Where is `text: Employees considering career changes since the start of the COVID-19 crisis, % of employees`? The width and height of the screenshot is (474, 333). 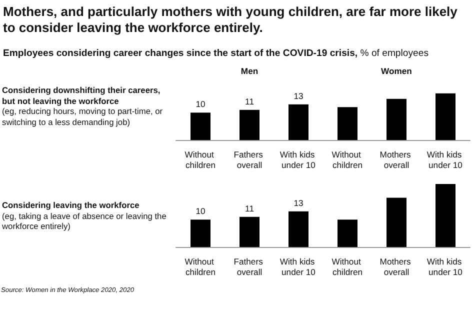
text: Employees considering career changes since the start of the COVID-19 crisis, % of employees is located at coordinates (216, 53).